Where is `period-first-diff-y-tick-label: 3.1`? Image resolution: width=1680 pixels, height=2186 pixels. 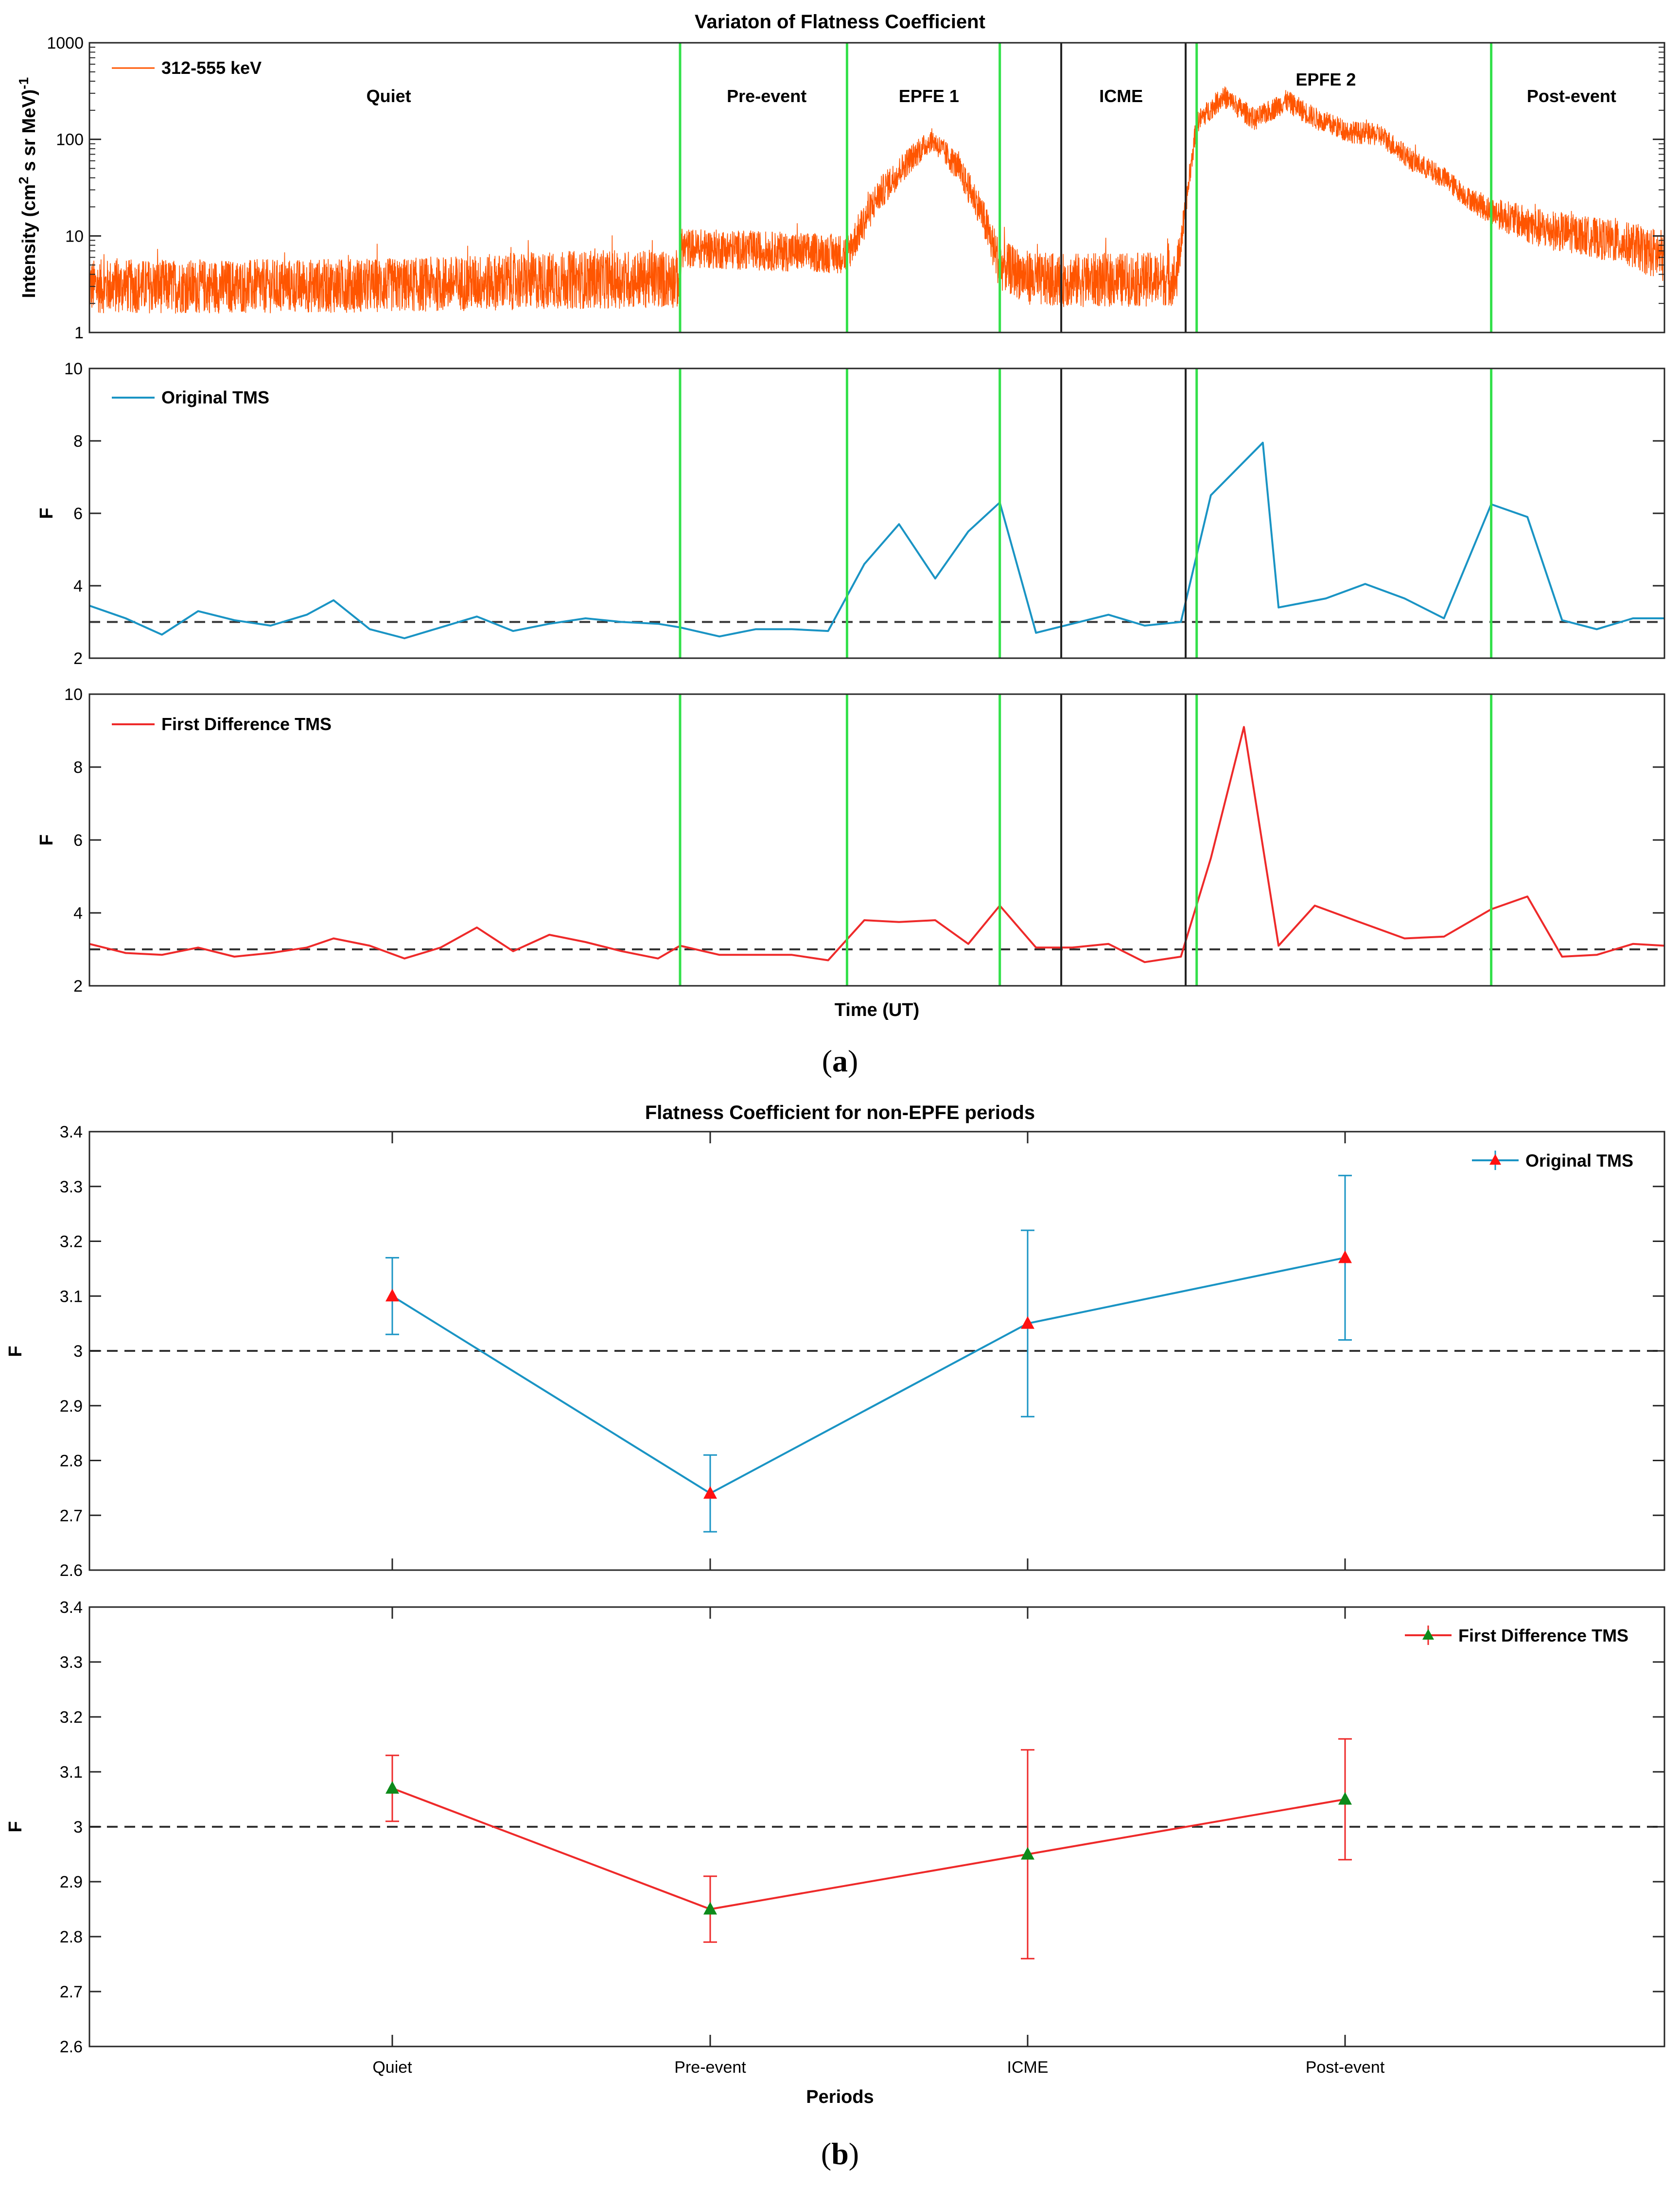 period-first-diff-y-tick-label: 3.1 is located at coordinates (71, 1772).